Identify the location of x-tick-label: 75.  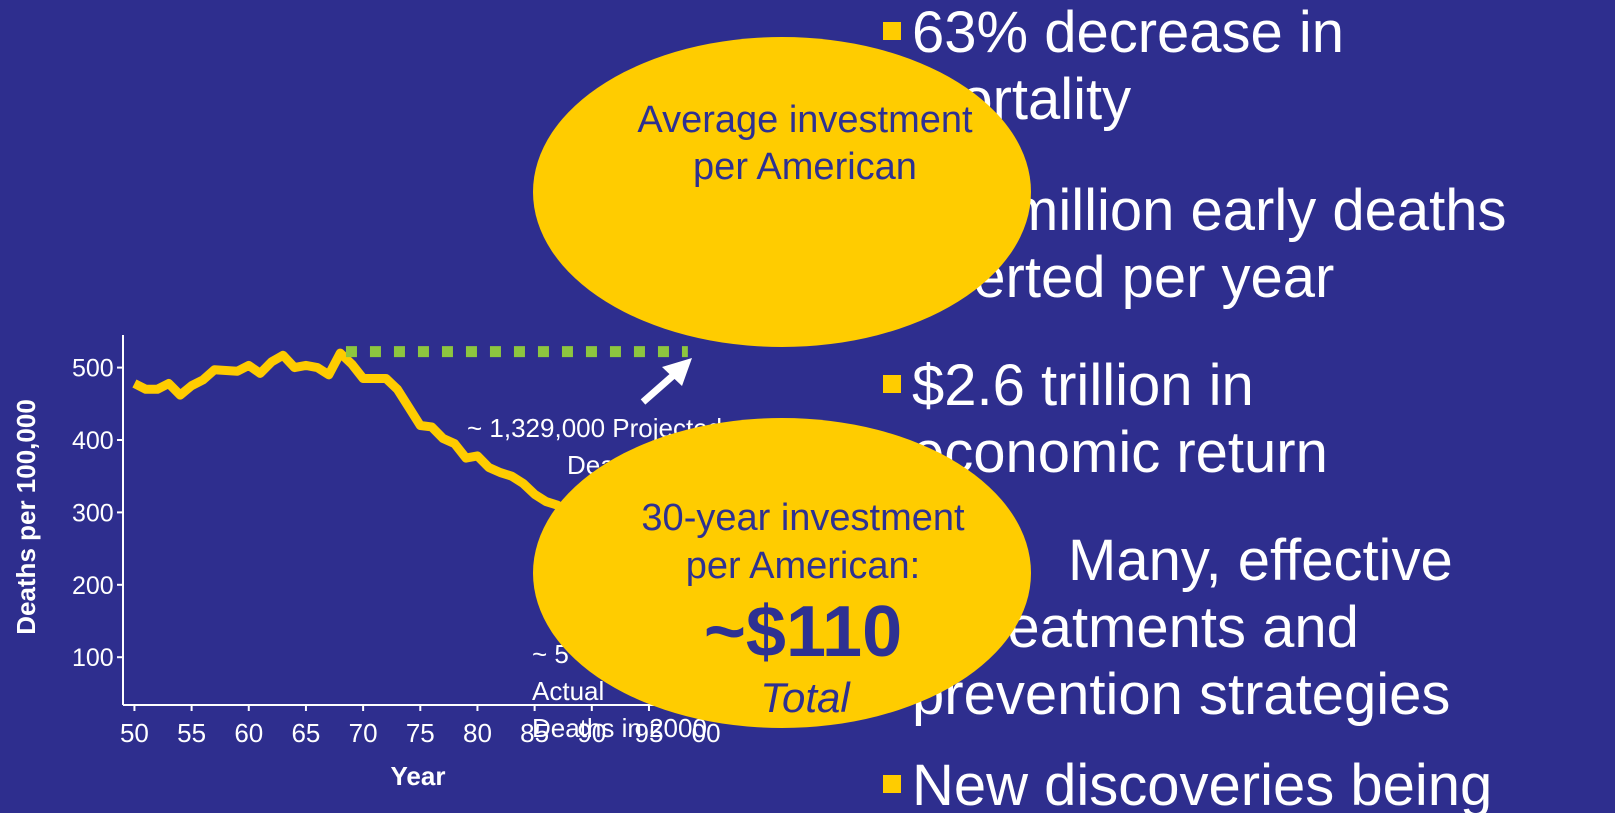
(420, 733).